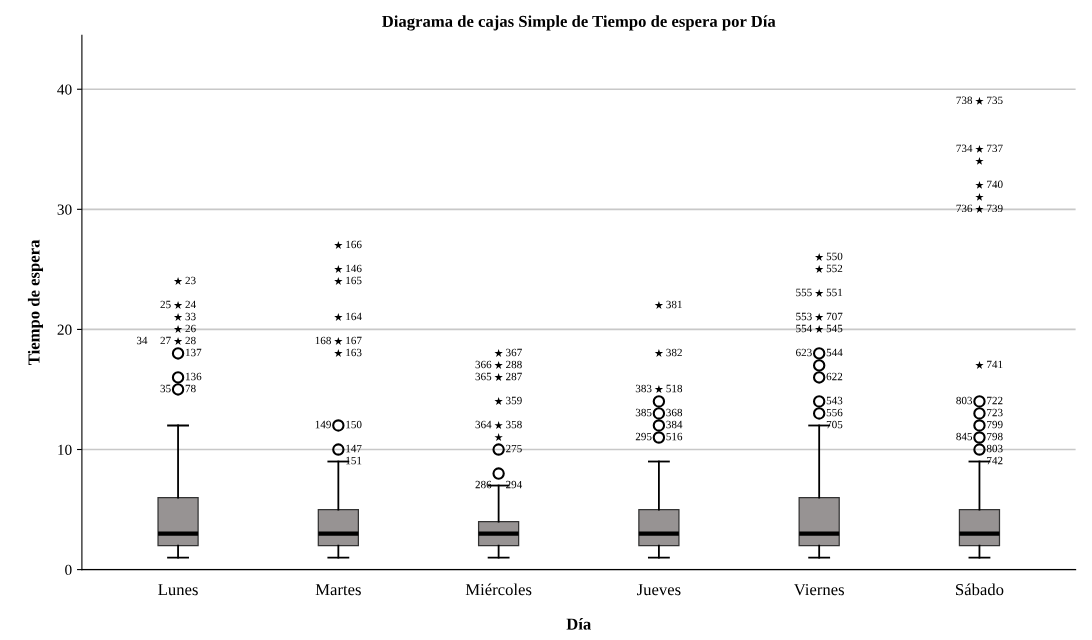  I want to click on y-tick-label: 0, so click(68, 570).